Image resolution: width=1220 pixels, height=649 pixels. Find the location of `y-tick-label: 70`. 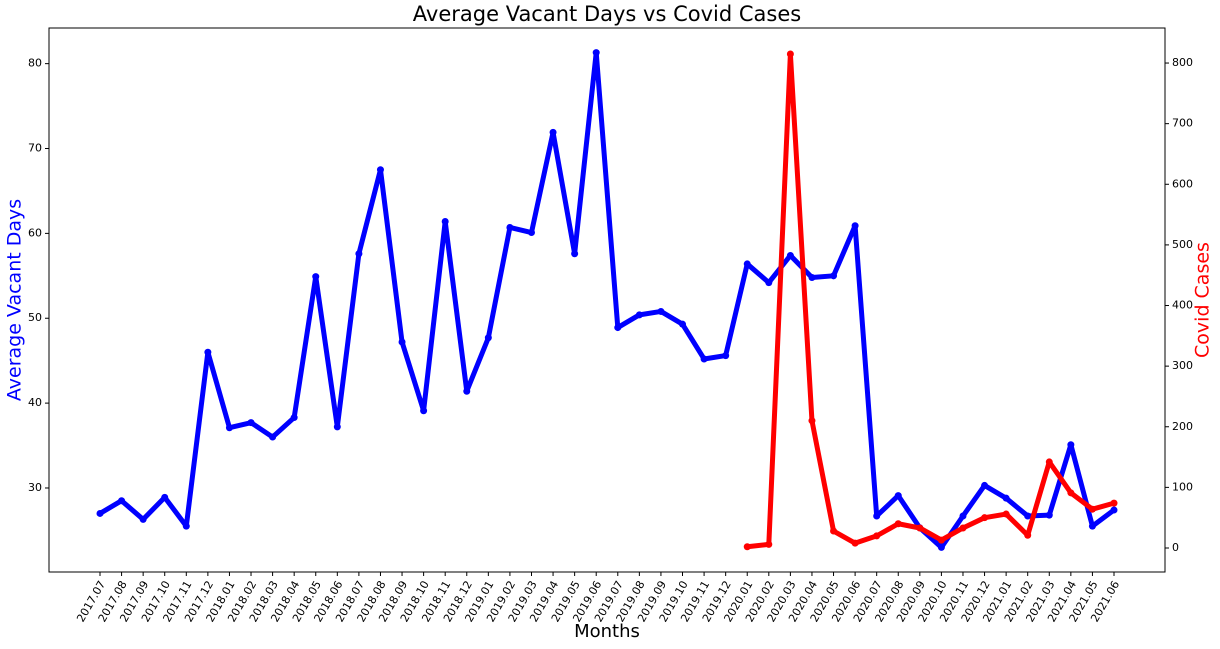

y-tick-label: 70 is located at coordinates (35, 148).